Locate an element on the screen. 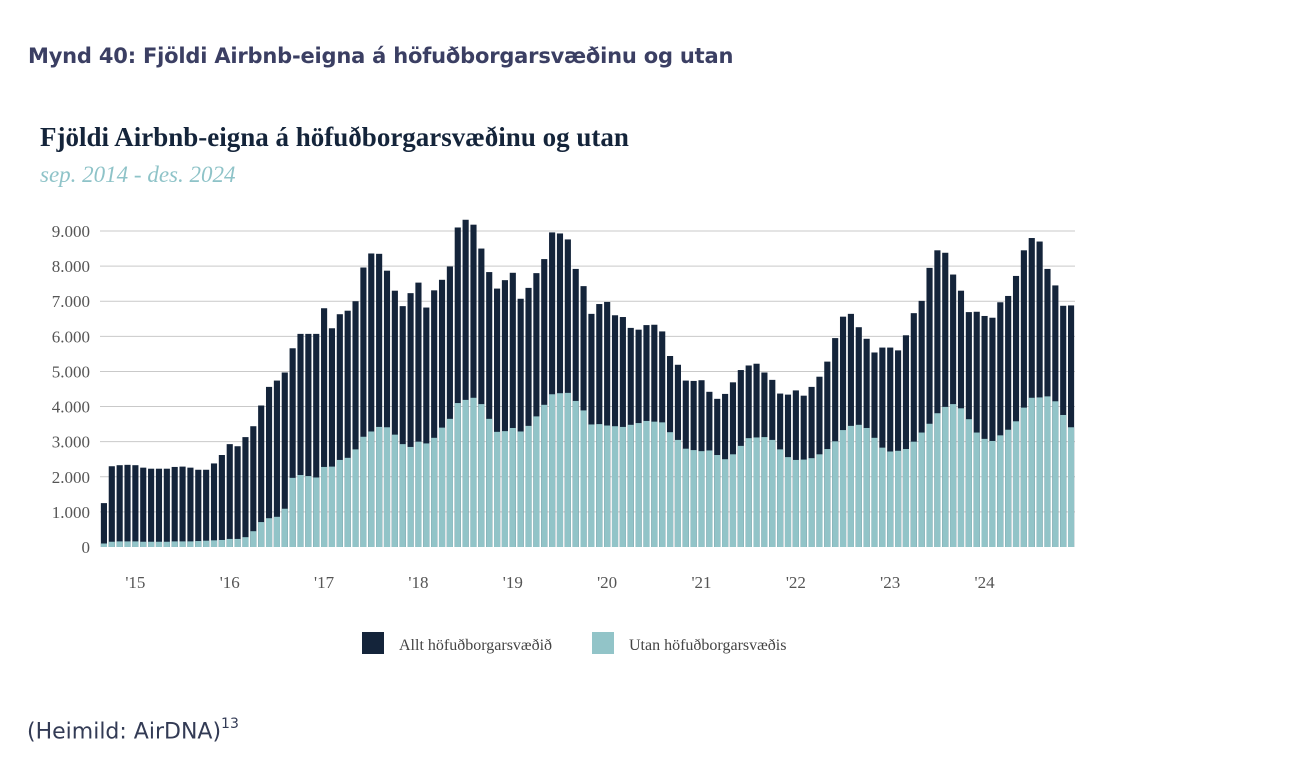 The image size is (1292, 768). y-tick-label: 9.000 is located at coordinates (71, 231).